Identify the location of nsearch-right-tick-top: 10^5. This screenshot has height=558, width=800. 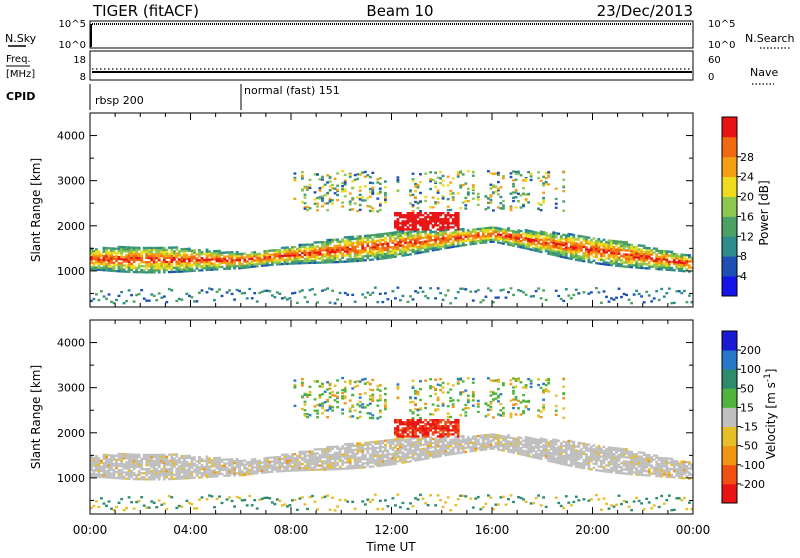
(721, 24).